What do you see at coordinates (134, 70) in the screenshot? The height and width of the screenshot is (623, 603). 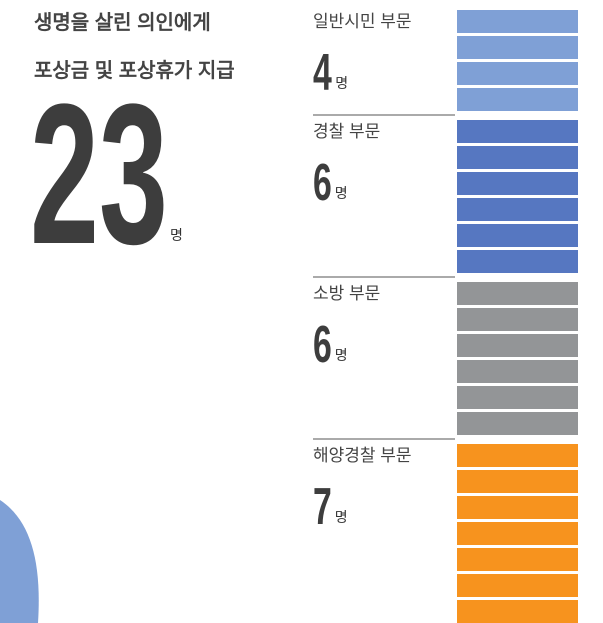 I see `title-line: 포상금 및 포상휴가 지급` at bounding box center [134, 70].